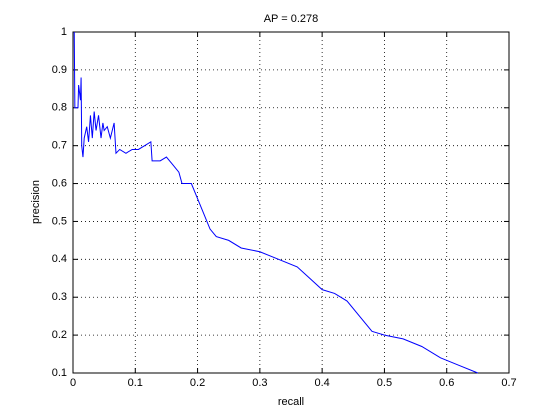 The image size is (560, 420). I want to click on chart-title: AP = 0.278, so click(291, 19).